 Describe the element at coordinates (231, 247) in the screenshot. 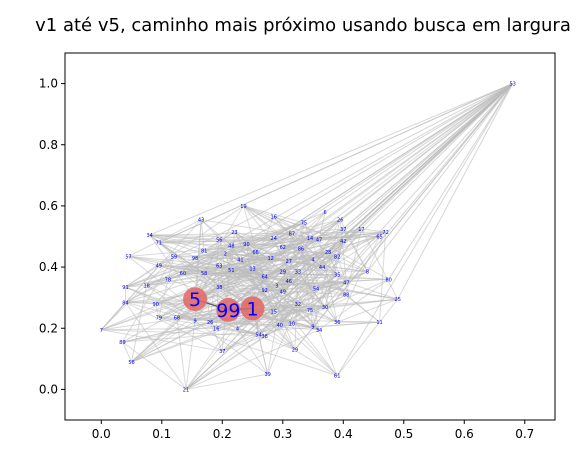

I see `node-label: 48` at that location.